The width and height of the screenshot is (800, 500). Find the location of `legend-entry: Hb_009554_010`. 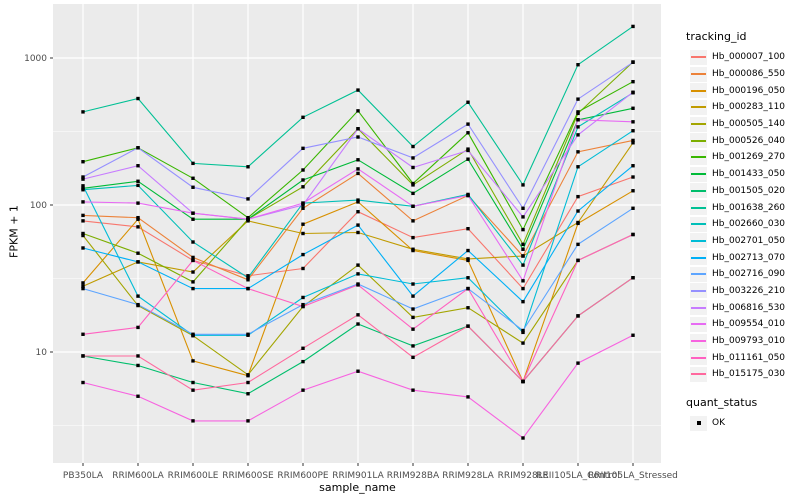

legend-entry: Hb_009554_010 is located at coordinates (742, 324).